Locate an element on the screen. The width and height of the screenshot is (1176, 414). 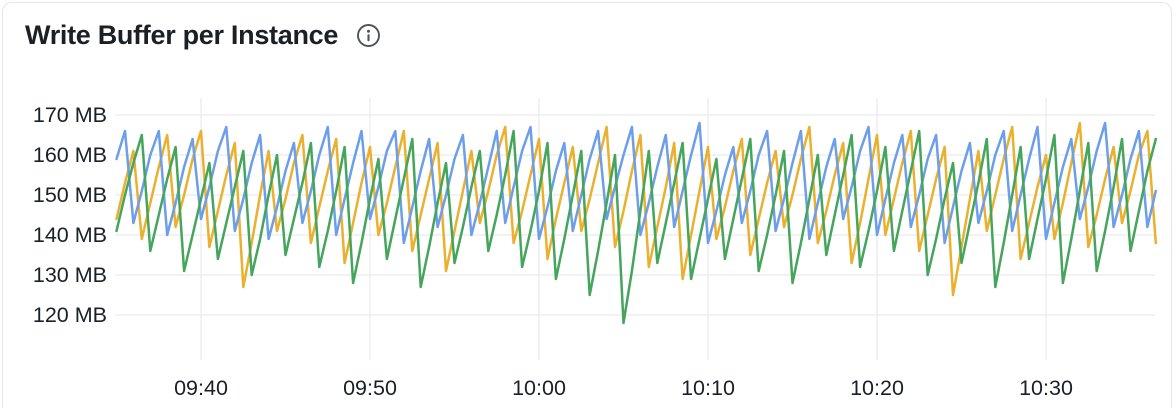
x-tick-label: 10:00 is located at coordinates (539, 388).